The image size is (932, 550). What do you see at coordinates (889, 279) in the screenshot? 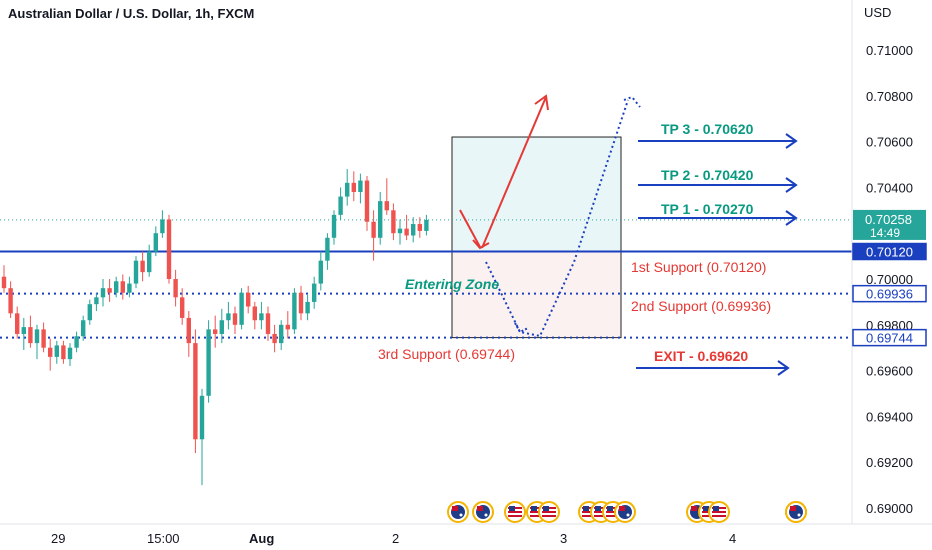
I see `price-tick: 0.70000` at bounding box center [889, 279].